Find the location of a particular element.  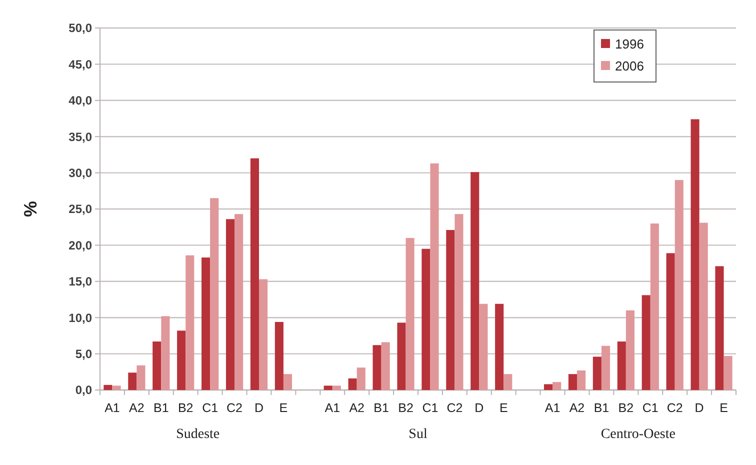

y-tick-label: 50,0 is located at coordinates (80, 28).